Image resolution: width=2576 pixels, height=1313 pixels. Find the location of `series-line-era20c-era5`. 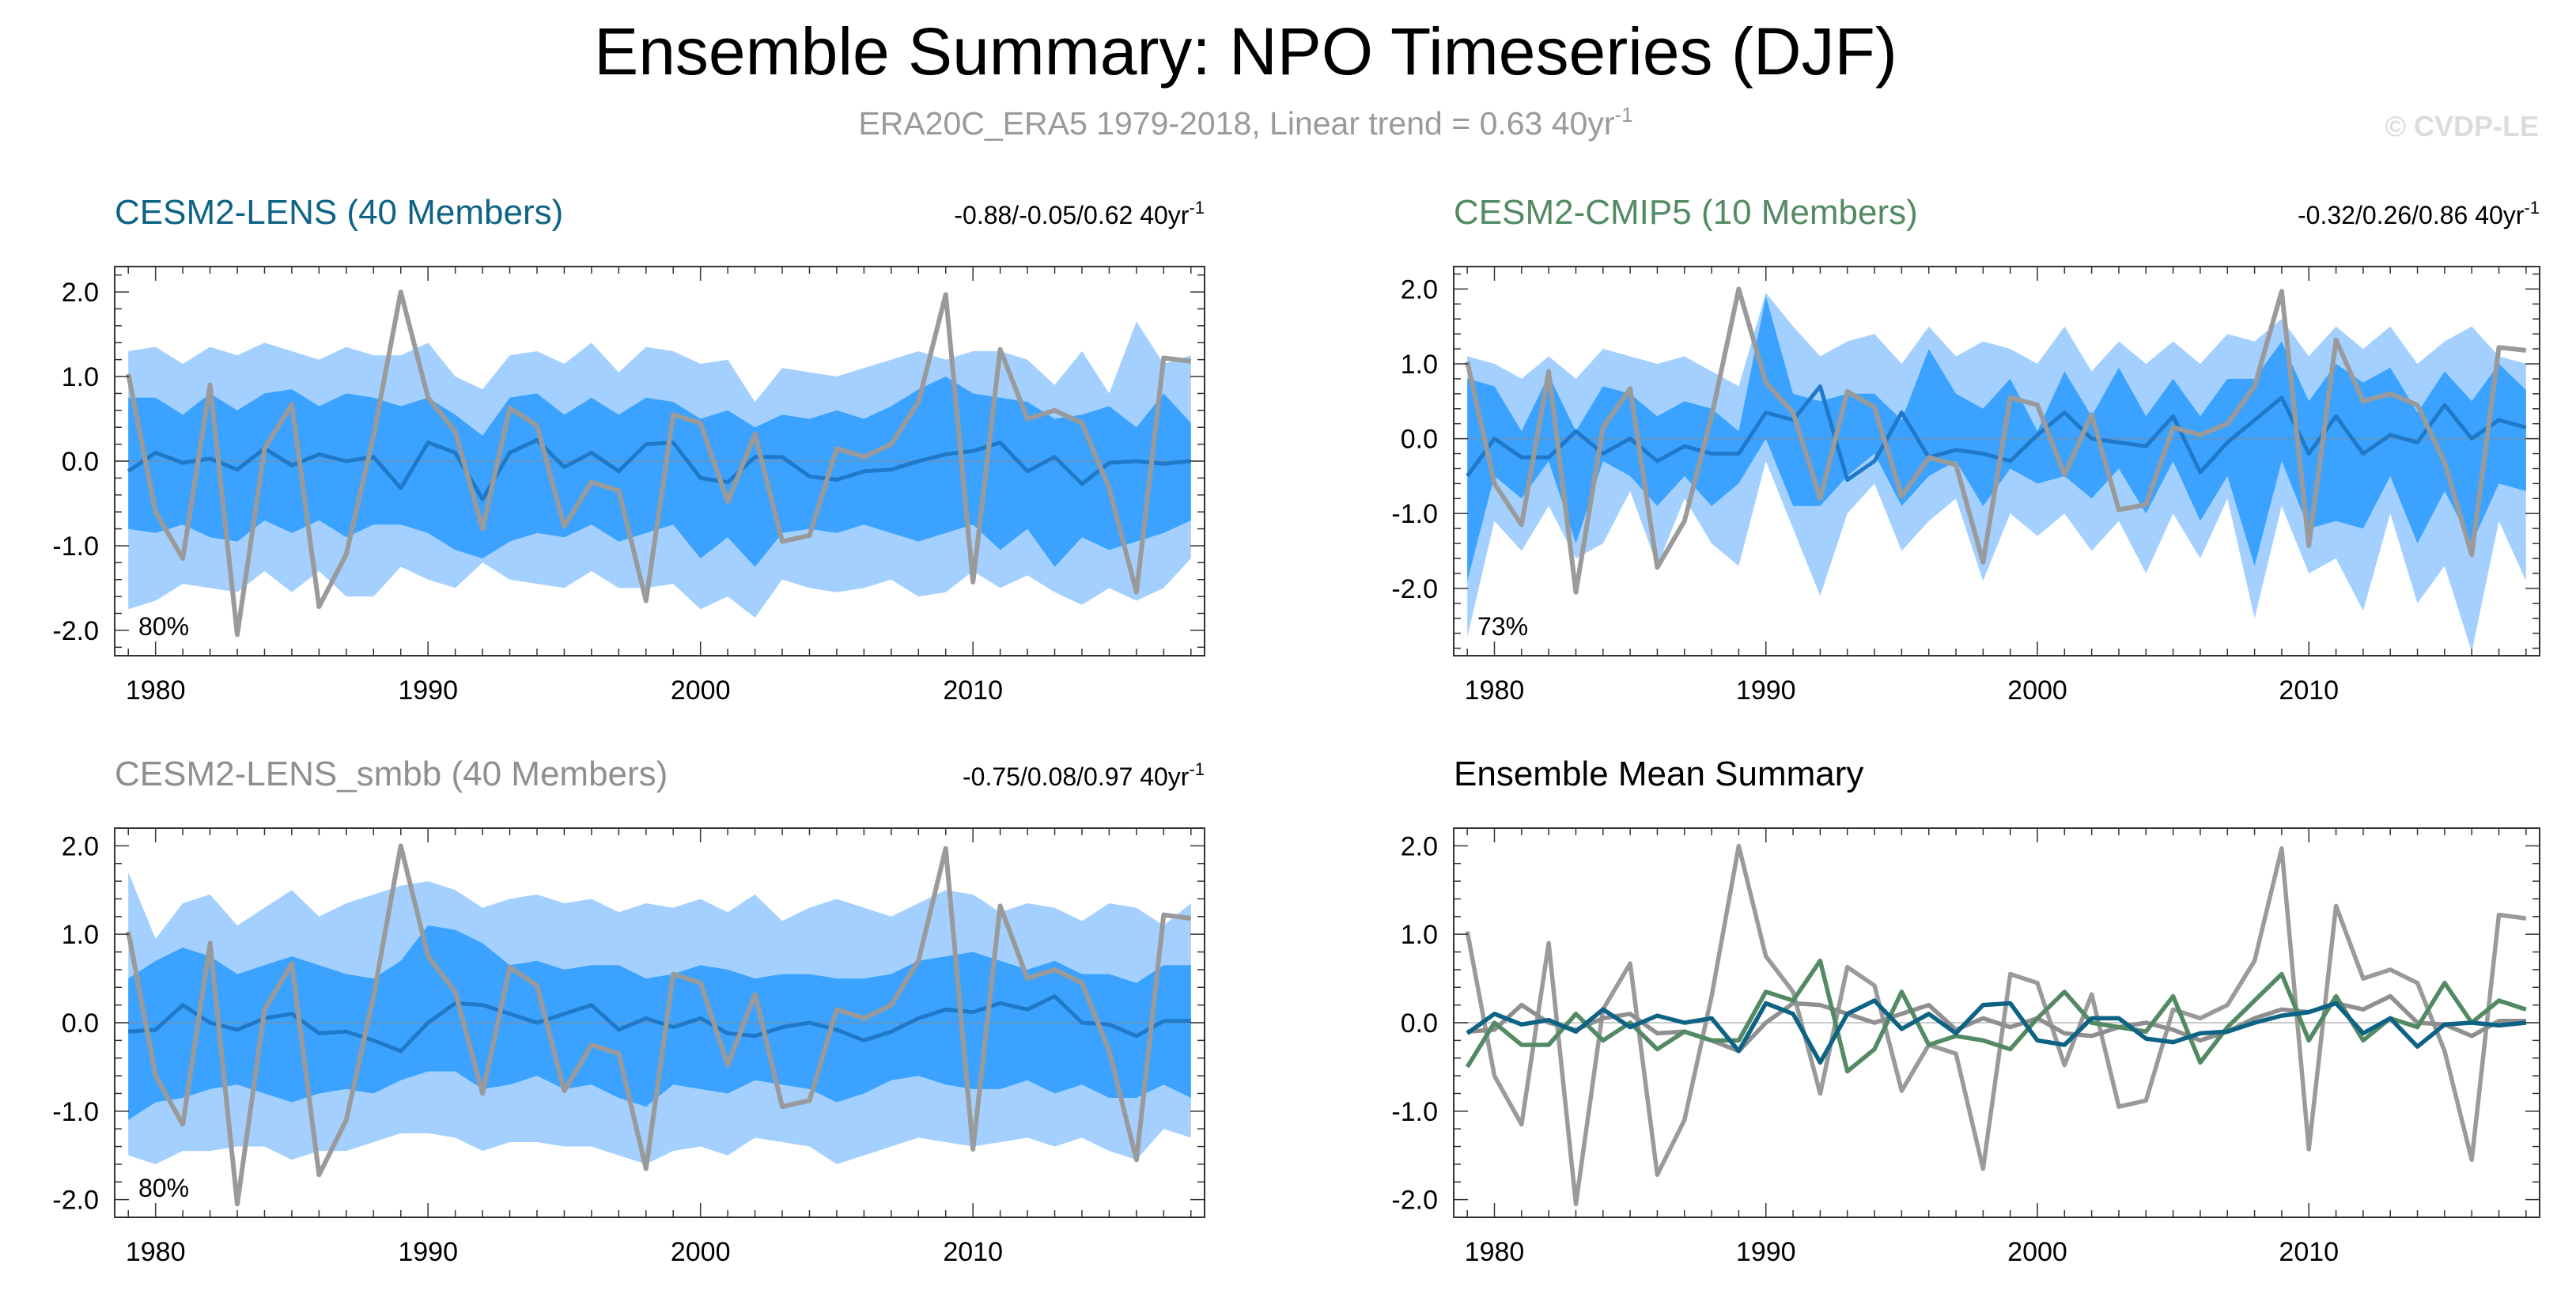

series-line-era20c-era5 is located at coordinates (1996, 1024).